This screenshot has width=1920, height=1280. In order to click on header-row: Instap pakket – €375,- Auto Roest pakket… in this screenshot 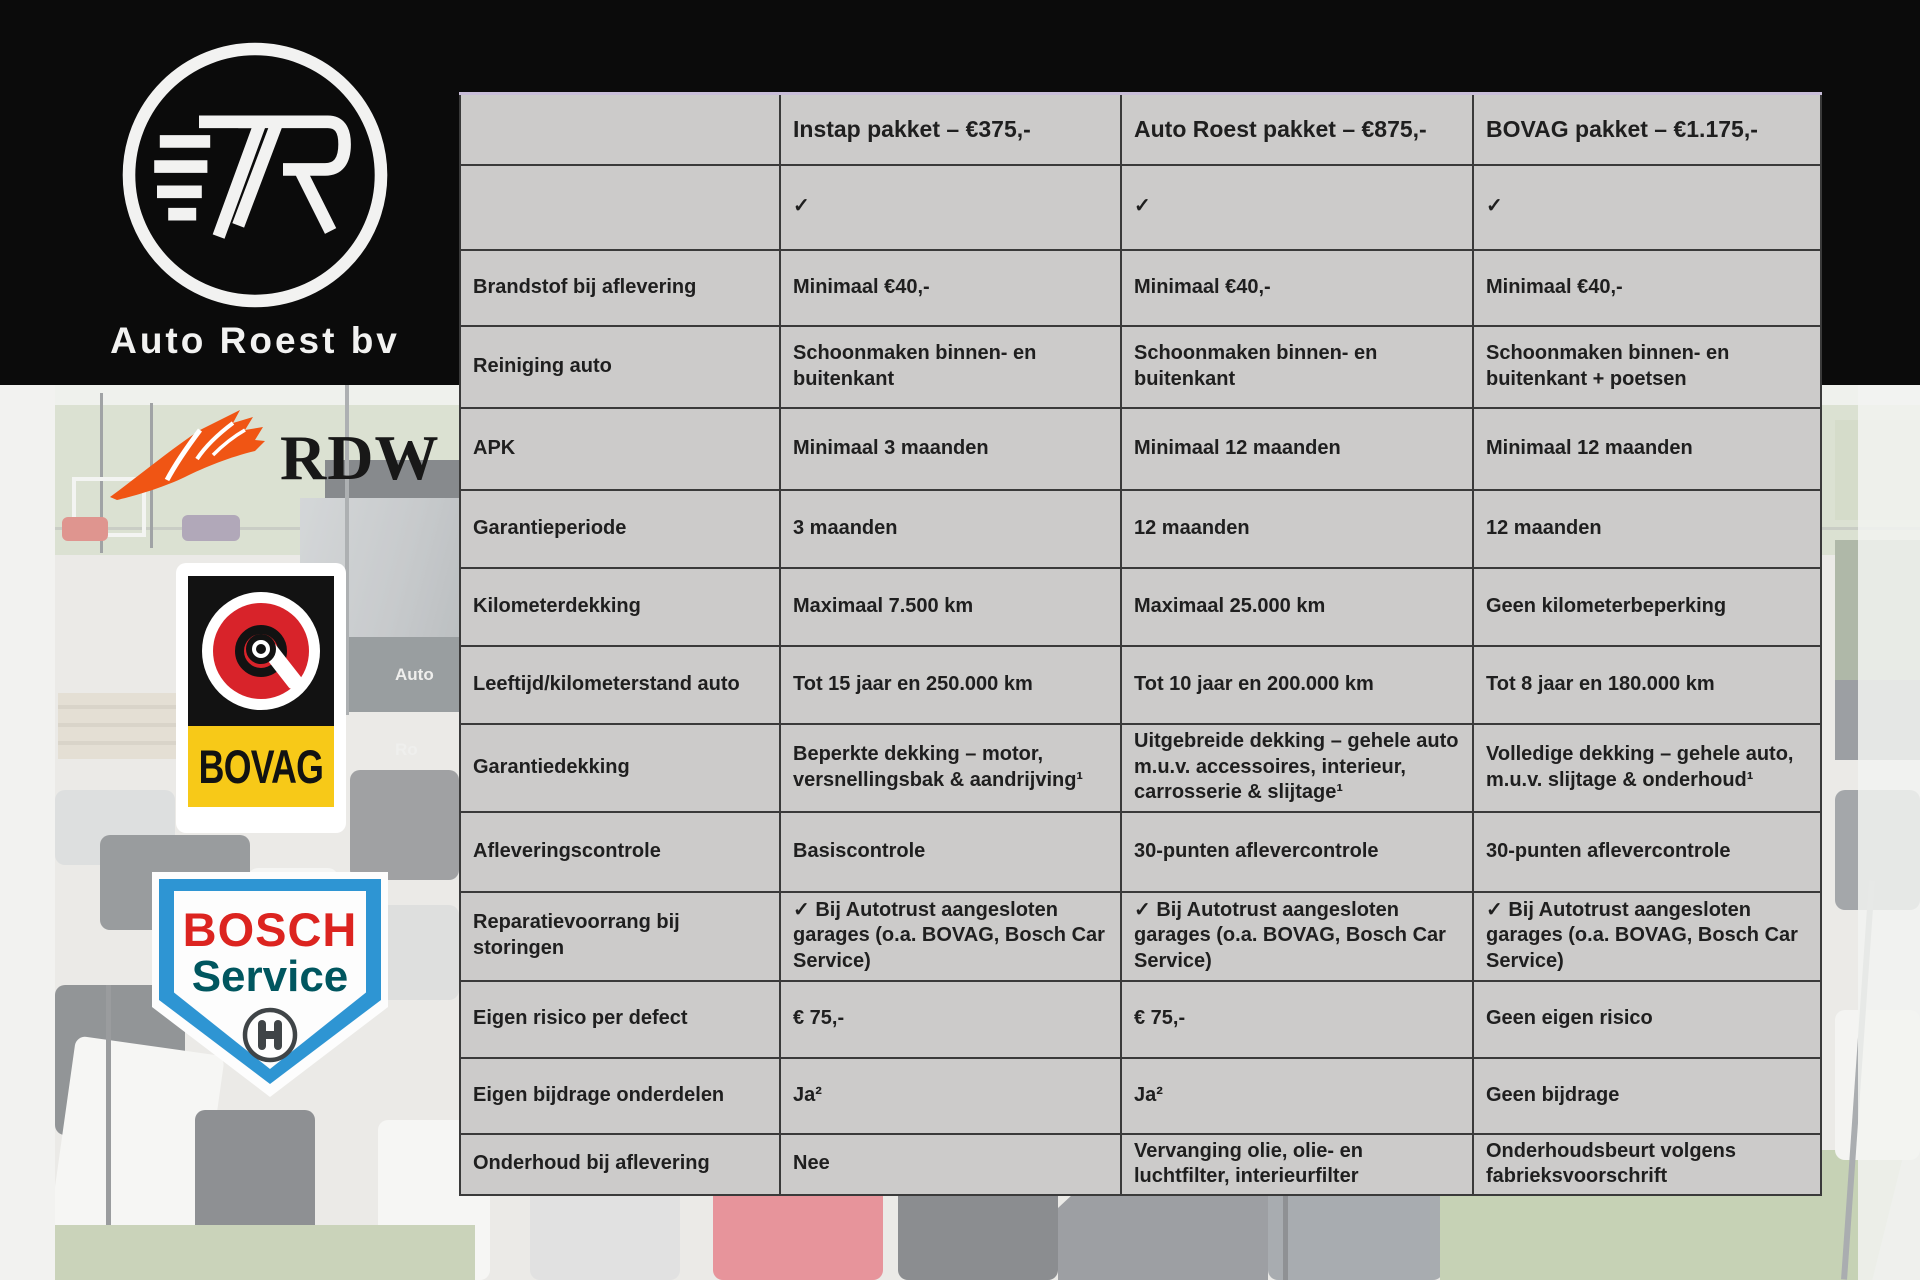, I will do `click(1140, 129)`.